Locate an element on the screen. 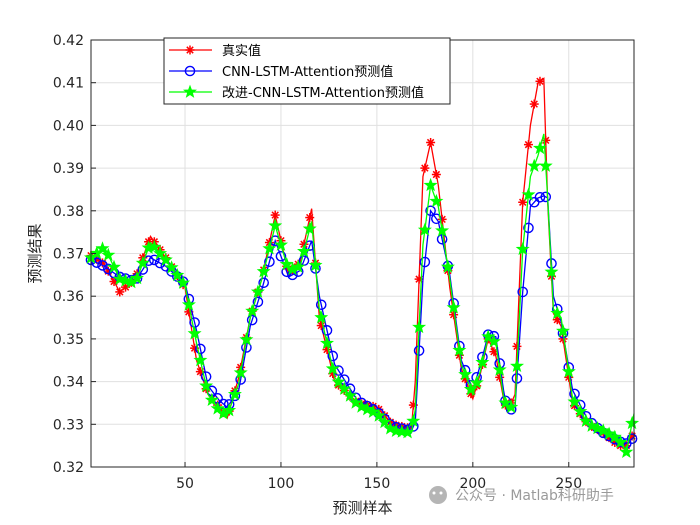  legend-entry: 改进-CNN-LSTM-Attention预测值 is located at coordinates (296, 92).